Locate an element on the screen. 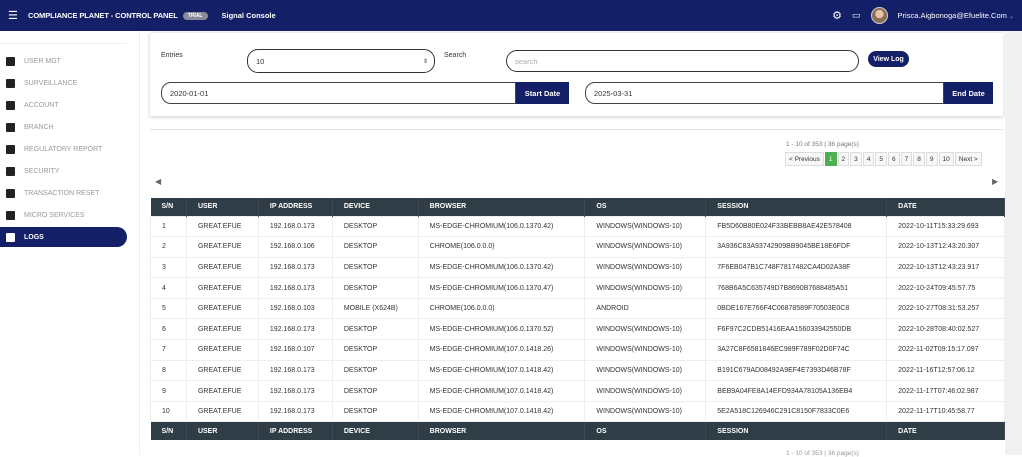 The width and height of the screenshot is (1022, 457). vertical-scrollbar is located at coordinates (1013, 243).